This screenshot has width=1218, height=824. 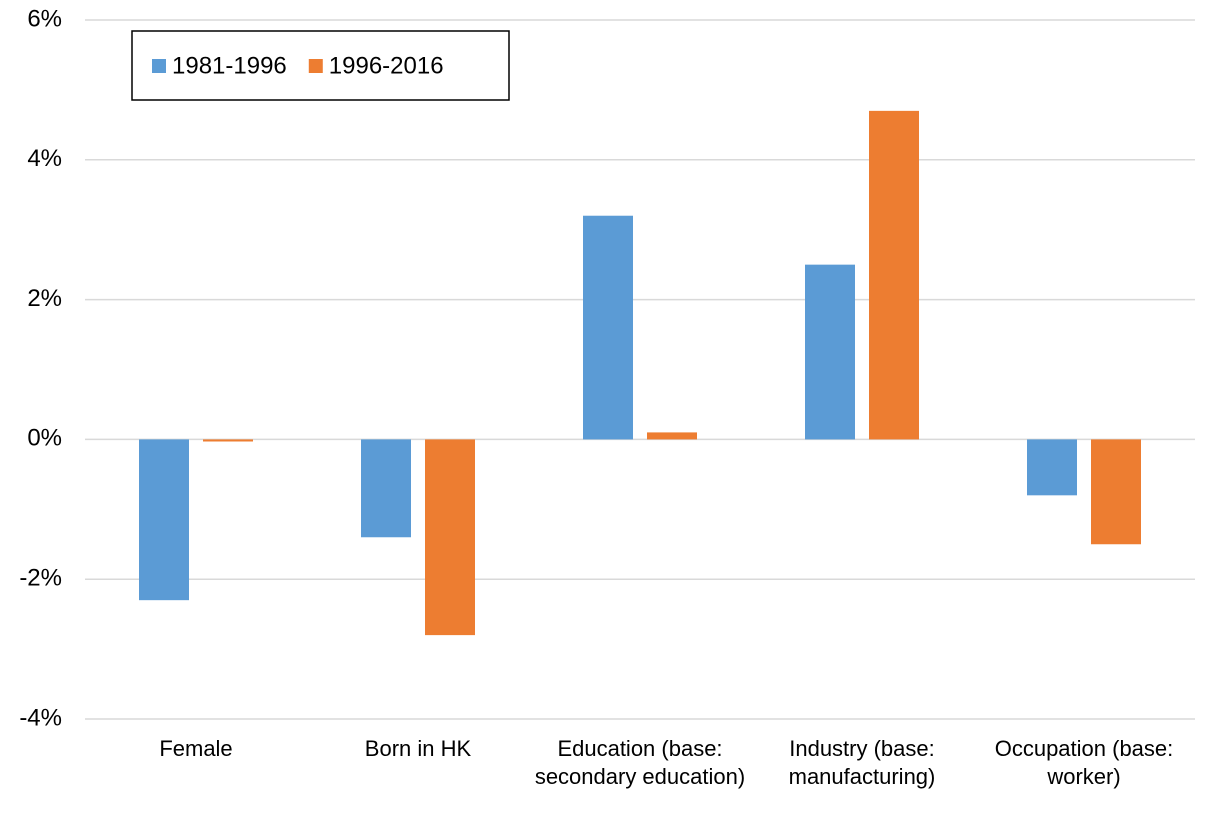 I want to click on legend-box, so click(x=320, y=65).